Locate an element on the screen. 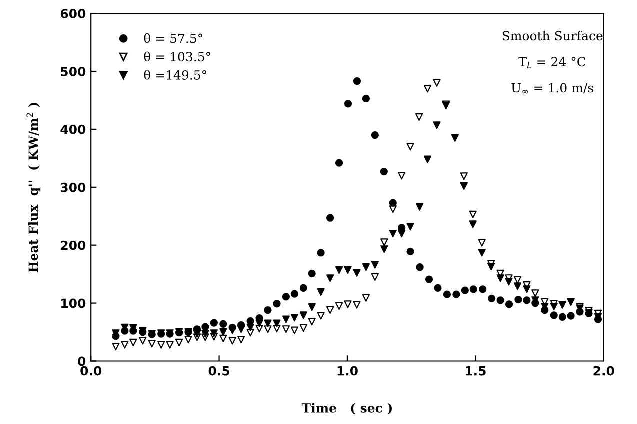 This screenshot has width=637, height=424. y-axis-title: Heat Flux q'' ( KW/m$^{2}$ ) is located at coordinates (33, 187).